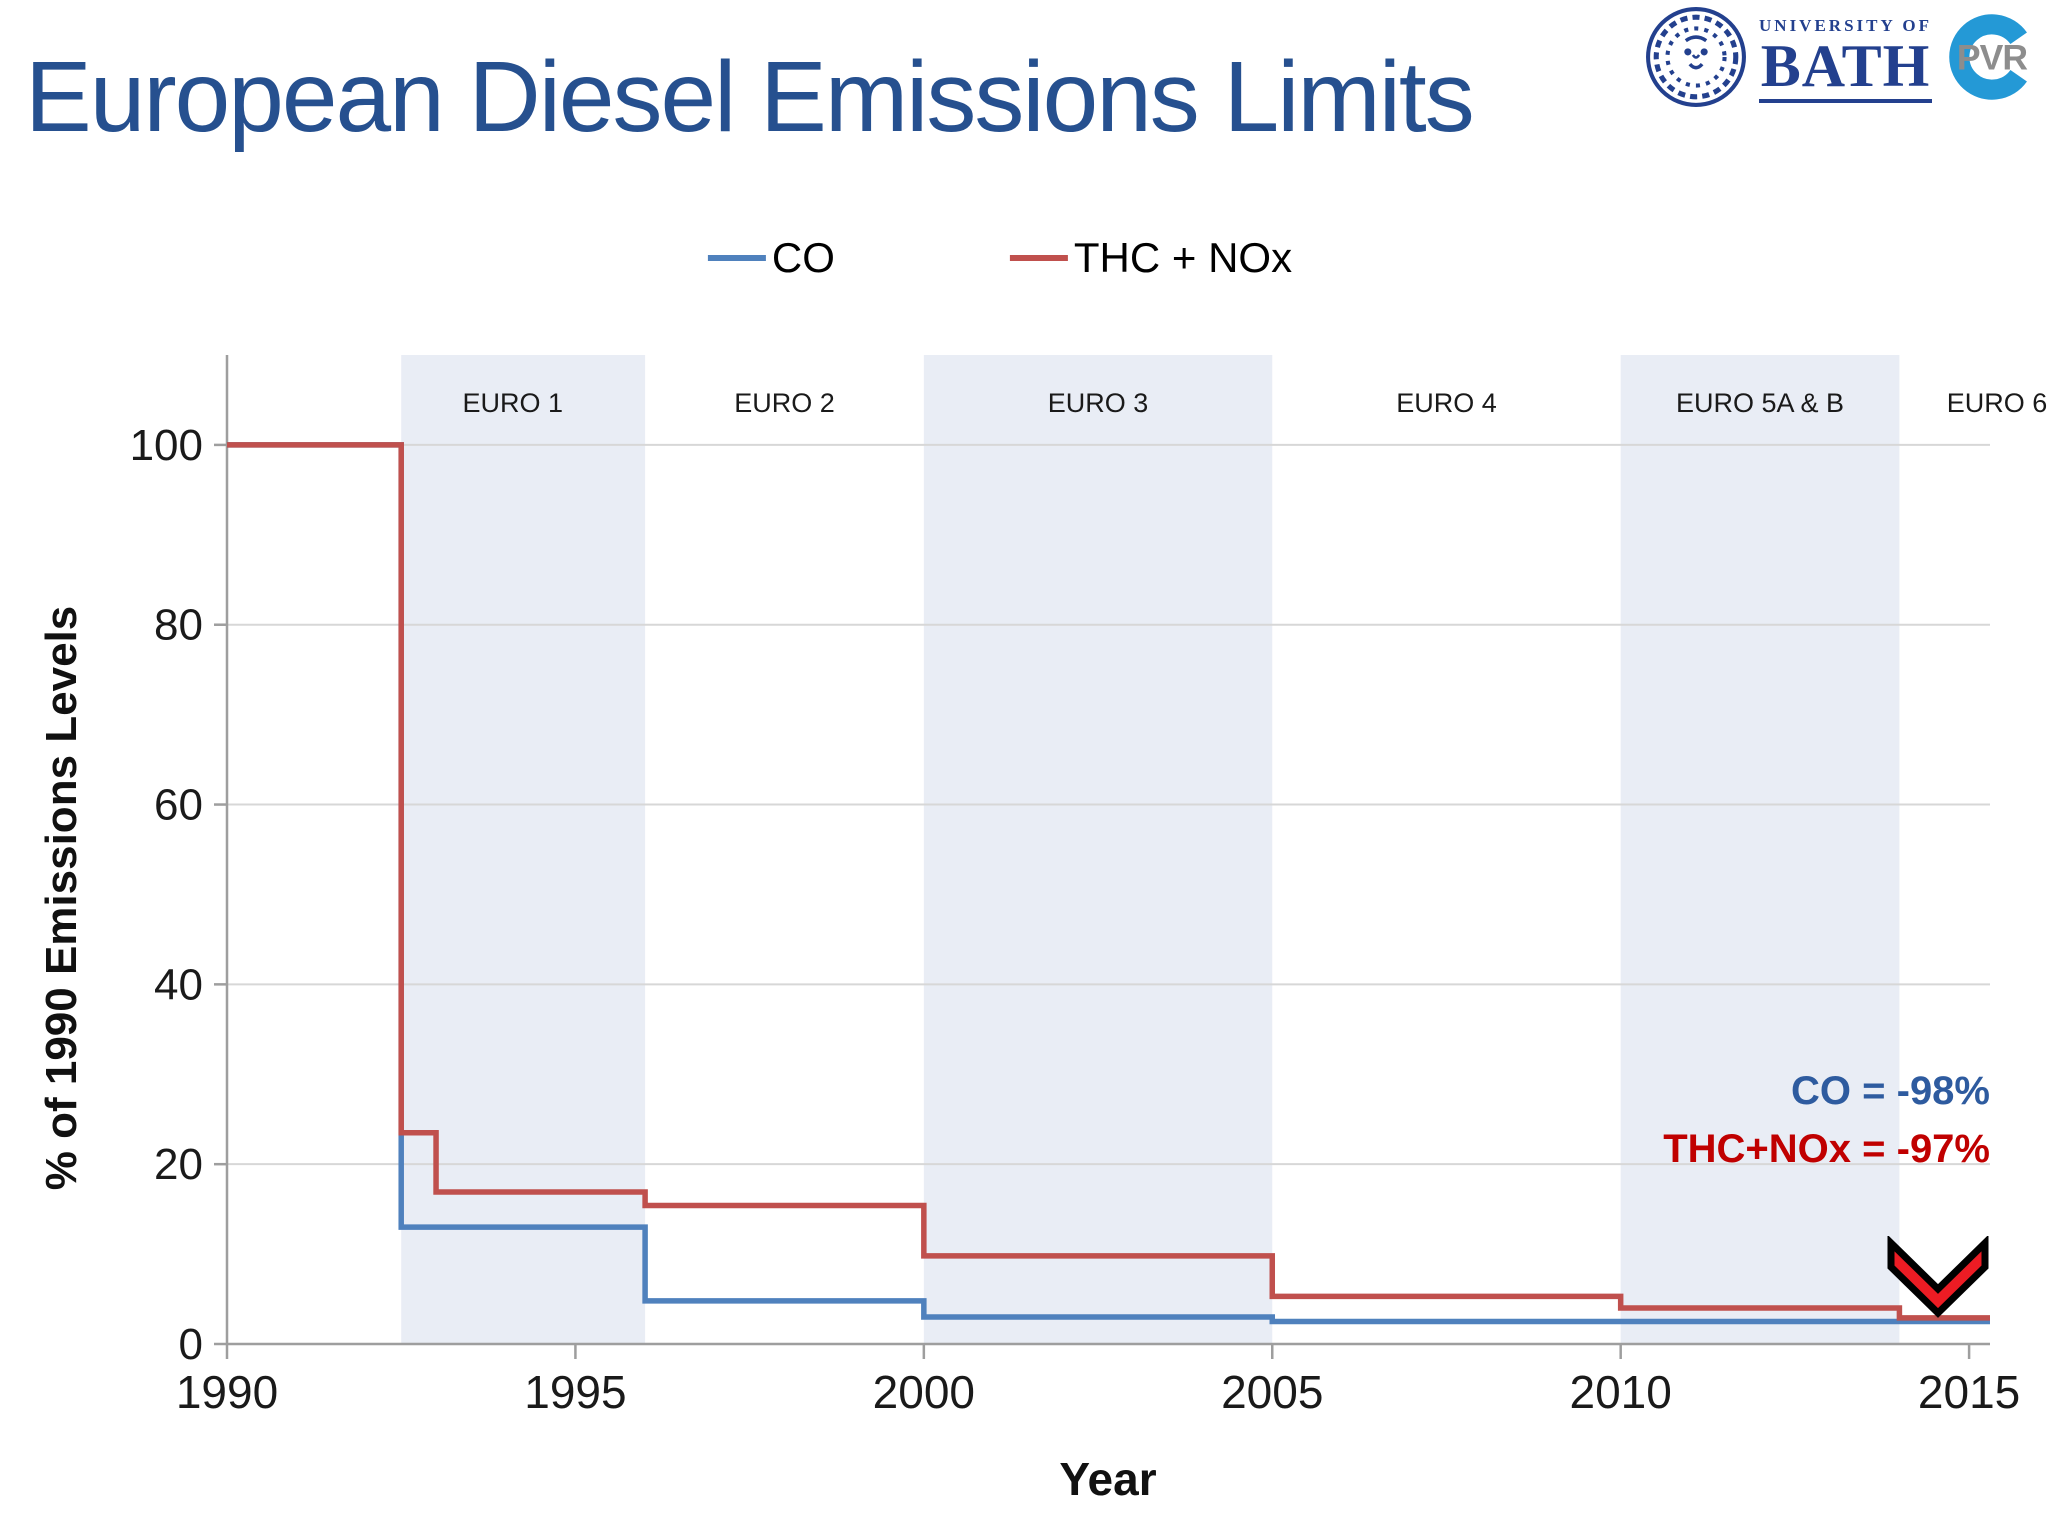 The image size is (2048, 1536). What do you see at coordinates (1098, 403) in the screenshot?
I see `euro-band-label: EURO 3` at bounding box center [1098, 403].